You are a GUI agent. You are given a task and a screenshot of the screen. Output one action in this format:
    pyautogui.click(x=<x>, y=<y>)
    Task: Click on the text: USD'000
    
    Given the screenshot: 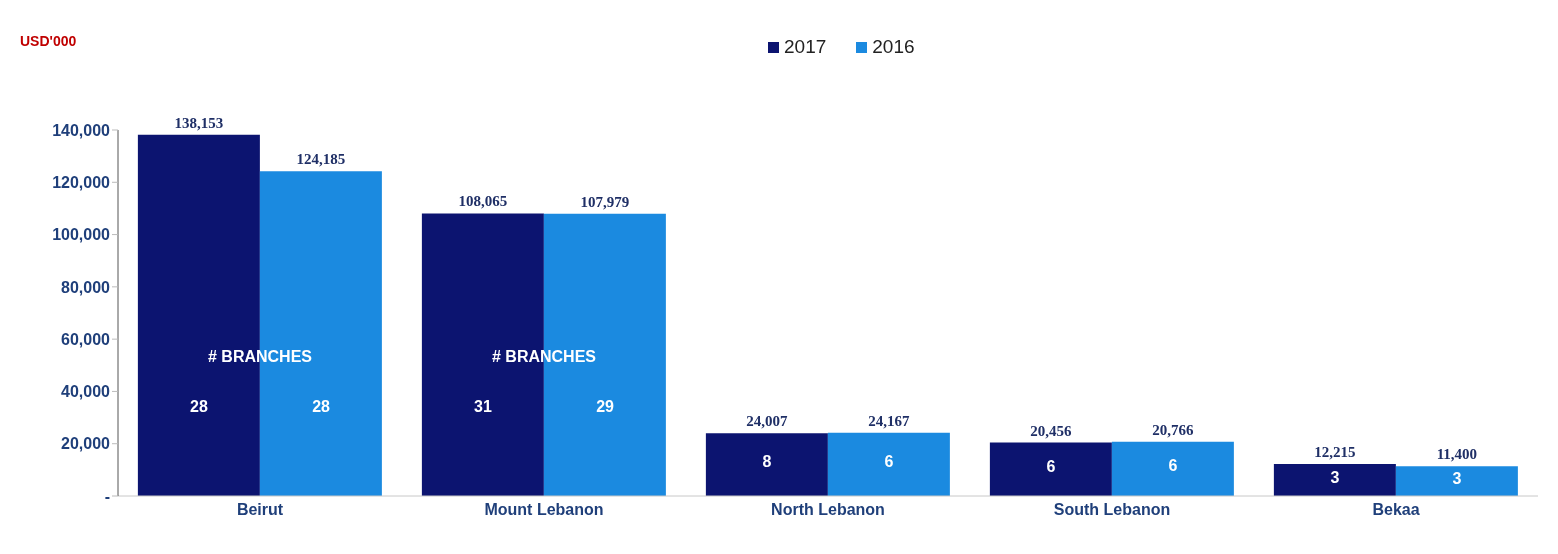 What is the action you would take?
    pyautogui.click(x=48, y=41)
    